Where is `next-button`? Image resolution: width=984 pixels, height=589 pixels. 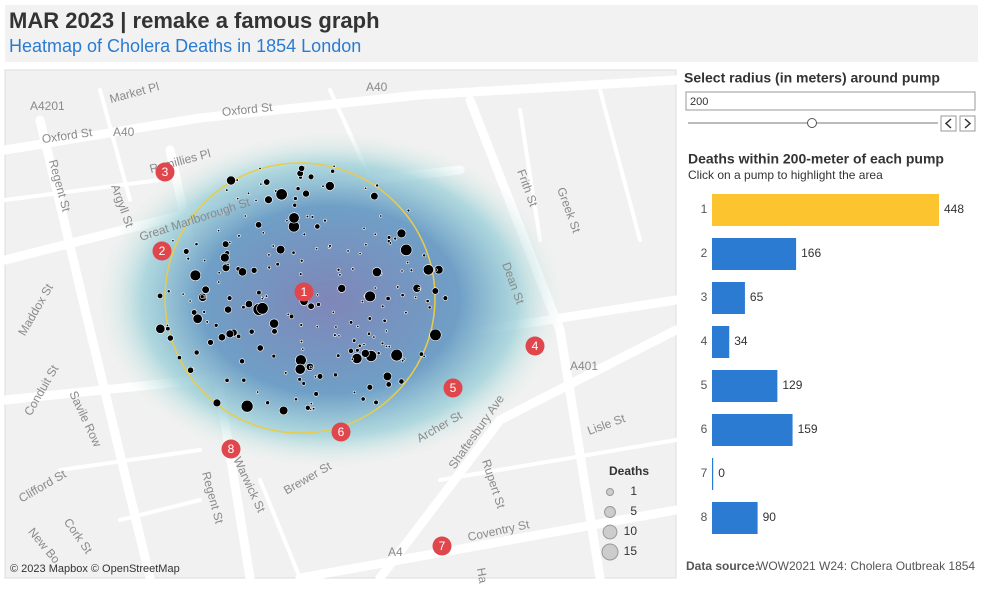
next-button is located at coordinates (967, 123).